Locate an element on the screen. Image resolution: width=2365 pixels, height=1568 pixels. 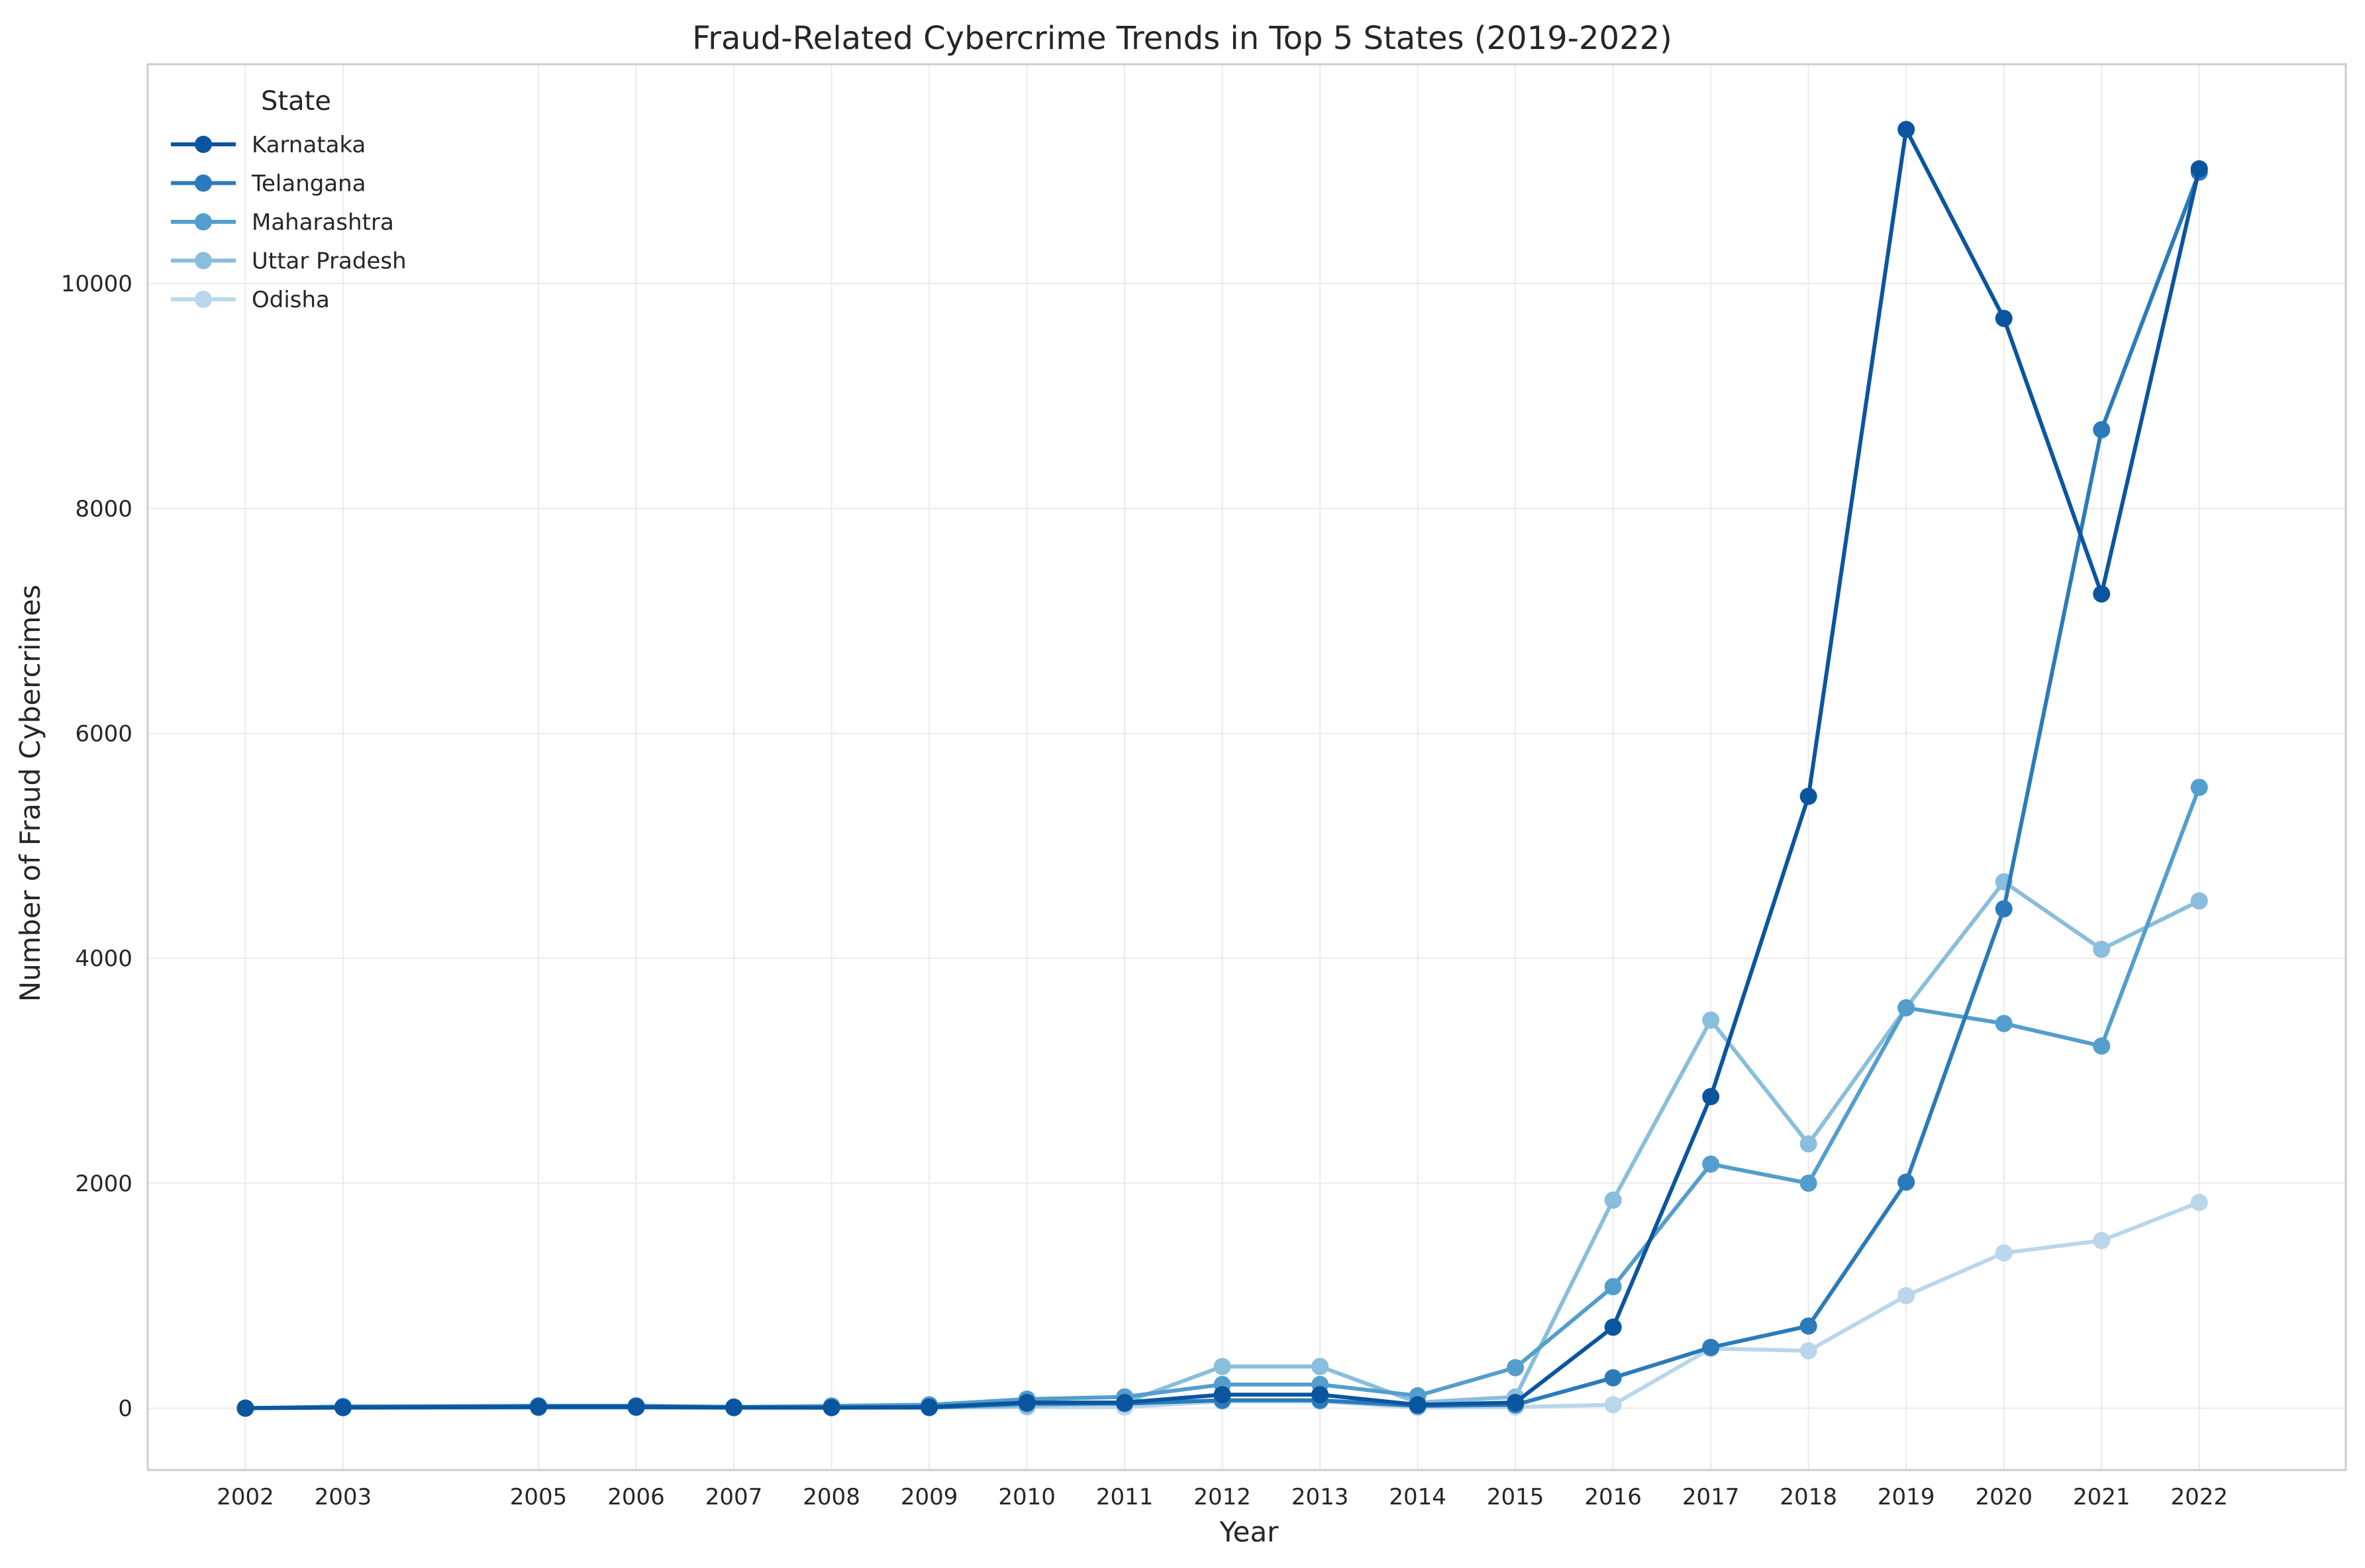
x-tick-label: 2009 is located at coordinates (929, 1497).